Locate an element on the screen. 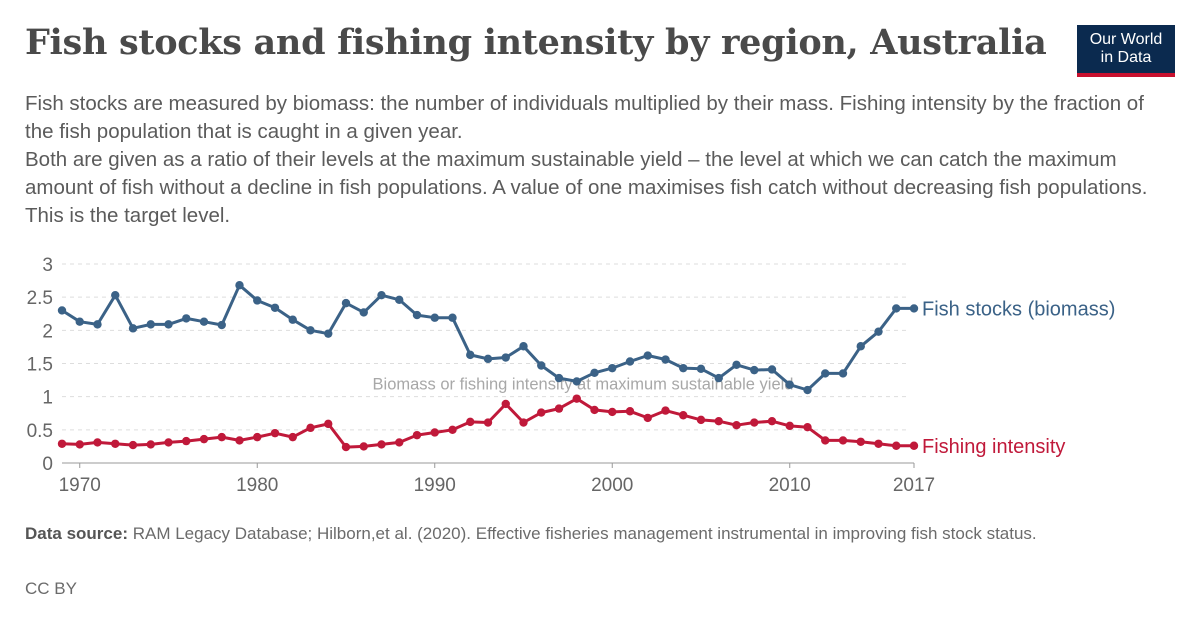 This screenshot has width=1200, height=627. y-tick-label: 3 is located at coordinates (47, 265).